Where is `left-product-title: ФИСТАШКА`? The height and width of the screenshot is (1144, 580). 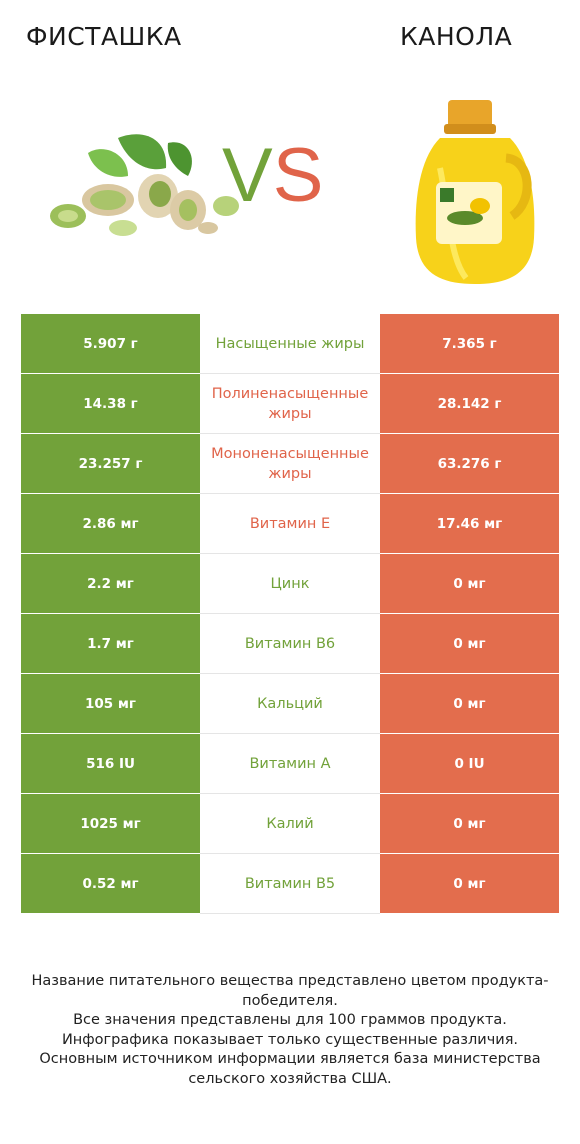 left-product-title: ФИСТАШКА is located at coordinates (104, 36).